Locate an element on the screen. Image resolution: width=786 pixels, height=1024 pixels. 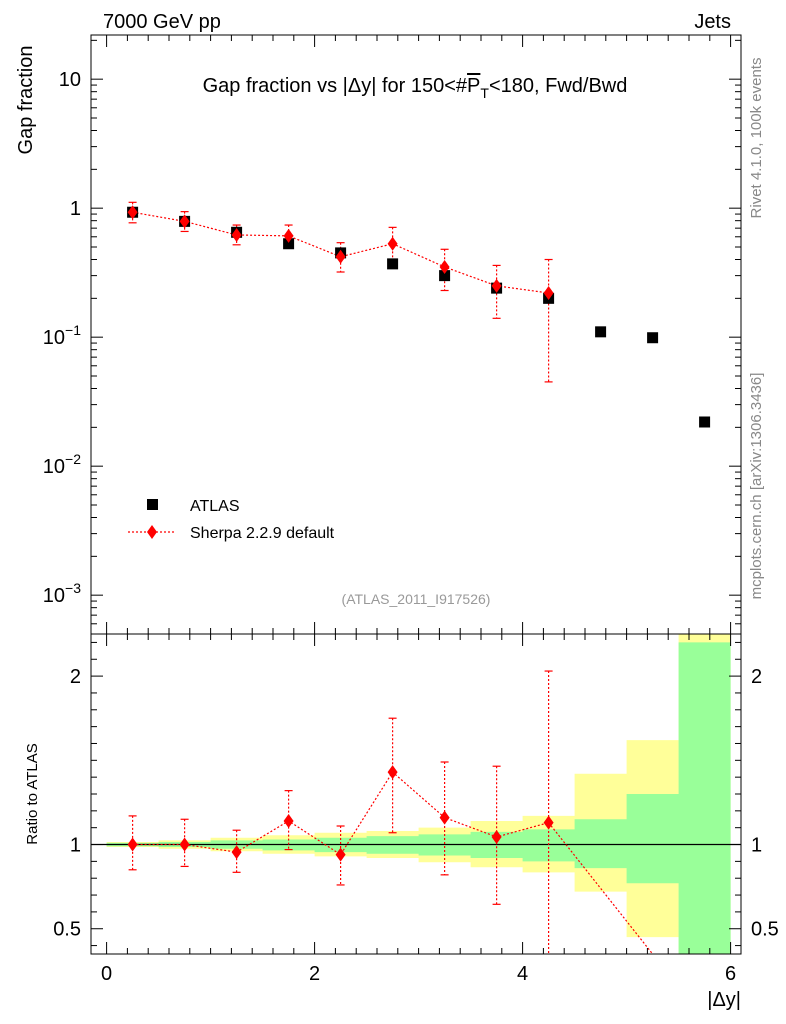
ratio-y-tick-label-left: 1 is located at coordinates (75, 846).